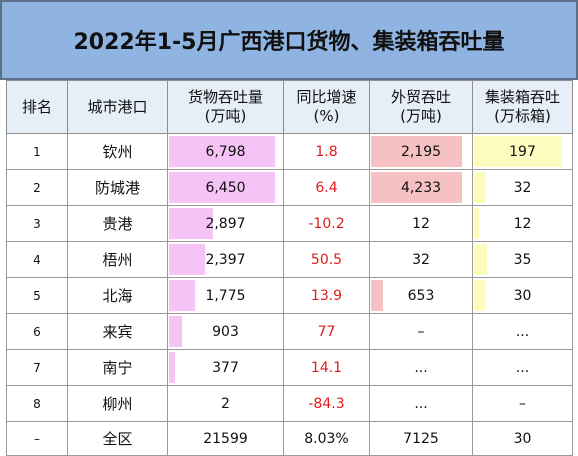 Image resolution: width=578 pixels, height=456 pixels. I want to click on rank-cell-value: 3, so click(37, 223).